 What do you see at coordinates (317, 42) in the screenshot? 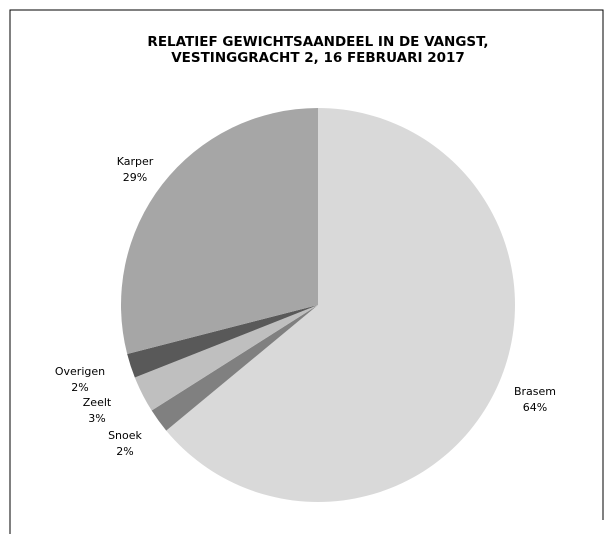
I see `chart-title: RELATIEF GEWICHTSAANDEEL IN DE VANGST,` at bounding box center [317, 42].